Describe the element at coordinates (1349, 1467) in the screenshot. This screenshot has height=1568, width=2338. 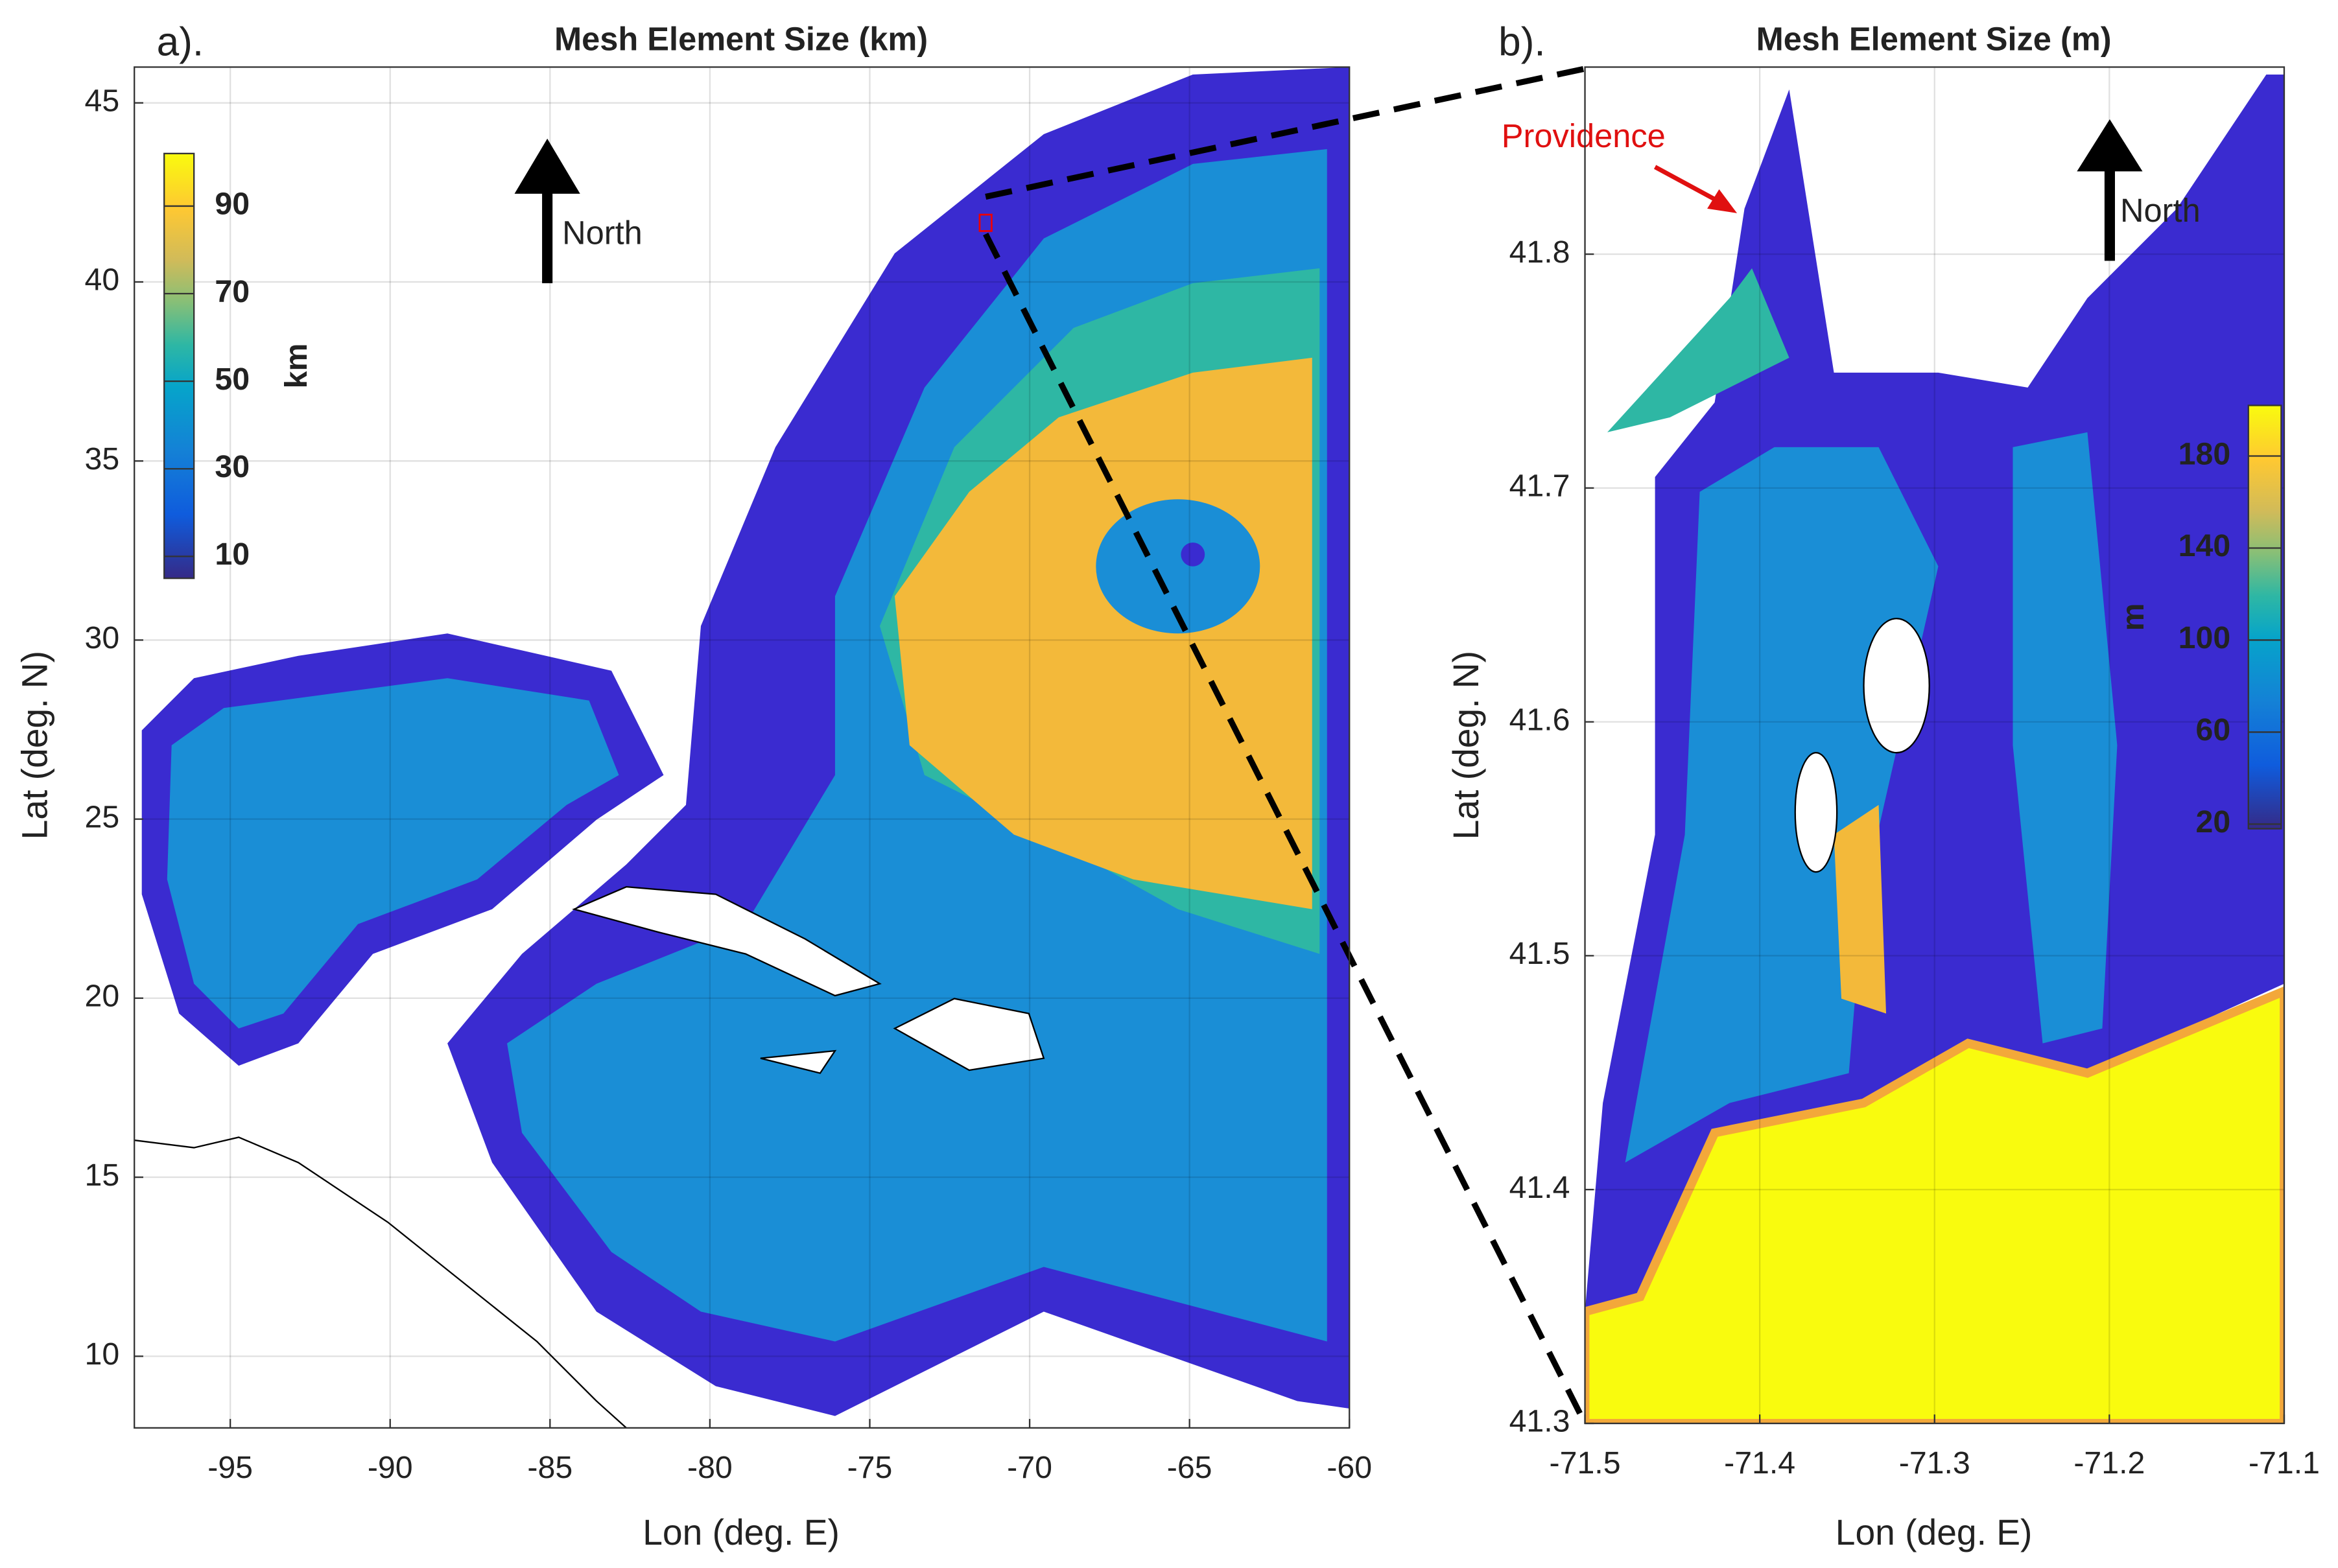
I see `x-tick-label: -60` at that location.